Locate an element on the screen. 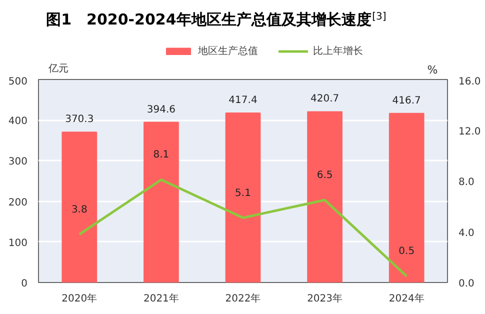  y-tick-label: 400 is located at coordinates (18, 122).